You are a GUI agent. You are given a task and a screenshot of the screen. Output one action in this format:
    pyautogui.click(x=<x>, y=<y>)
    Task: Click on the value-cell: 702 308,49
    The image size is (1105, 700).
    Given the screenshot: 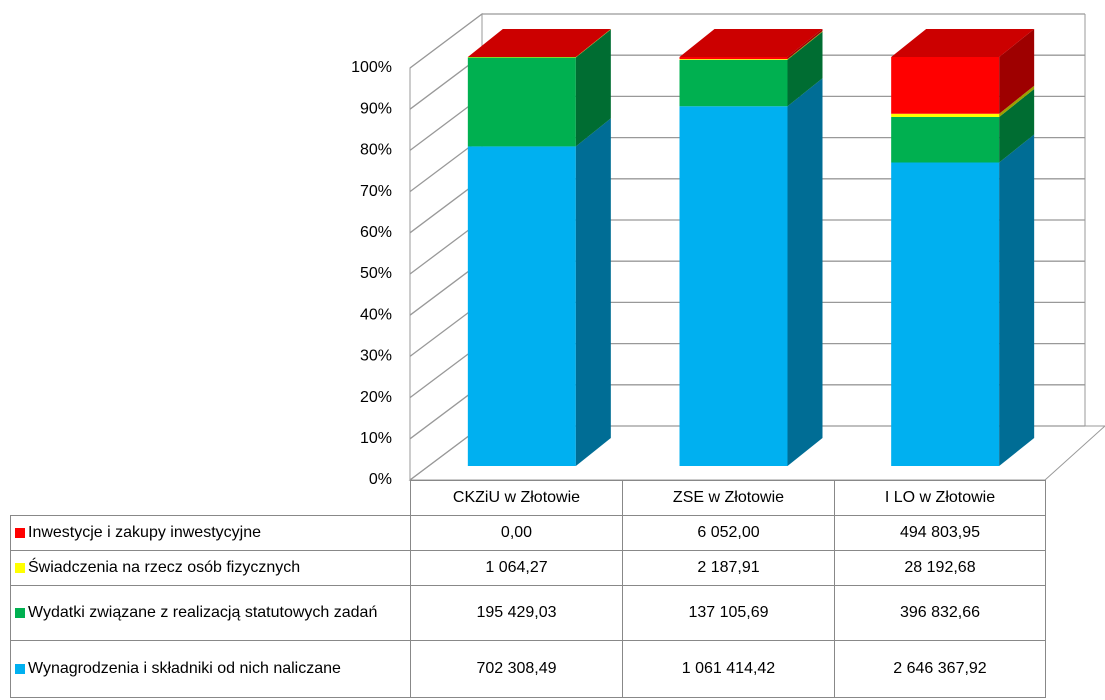 What is the action you would take?
    pyautogui.click(x=516, y=669)
    